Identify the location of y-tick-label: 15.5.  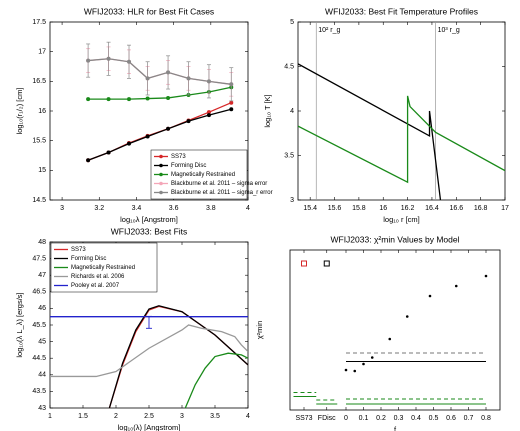
(39, 141).